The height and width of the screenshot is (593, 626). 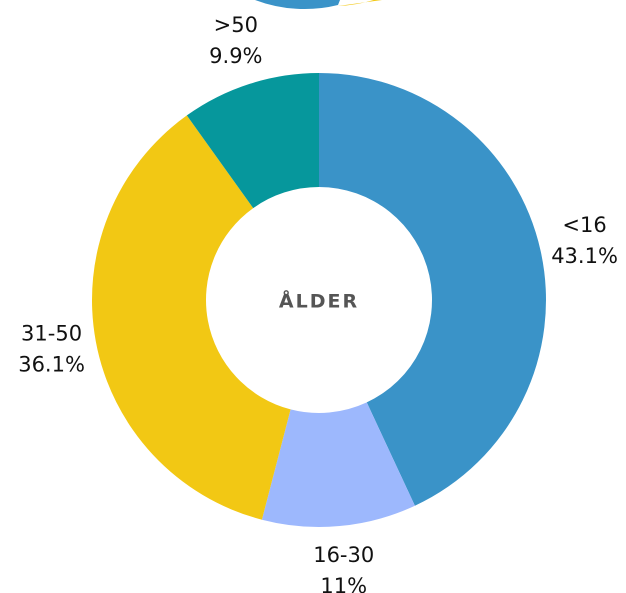 I want to click on segment-label: >50, so click(x=236, y=25).